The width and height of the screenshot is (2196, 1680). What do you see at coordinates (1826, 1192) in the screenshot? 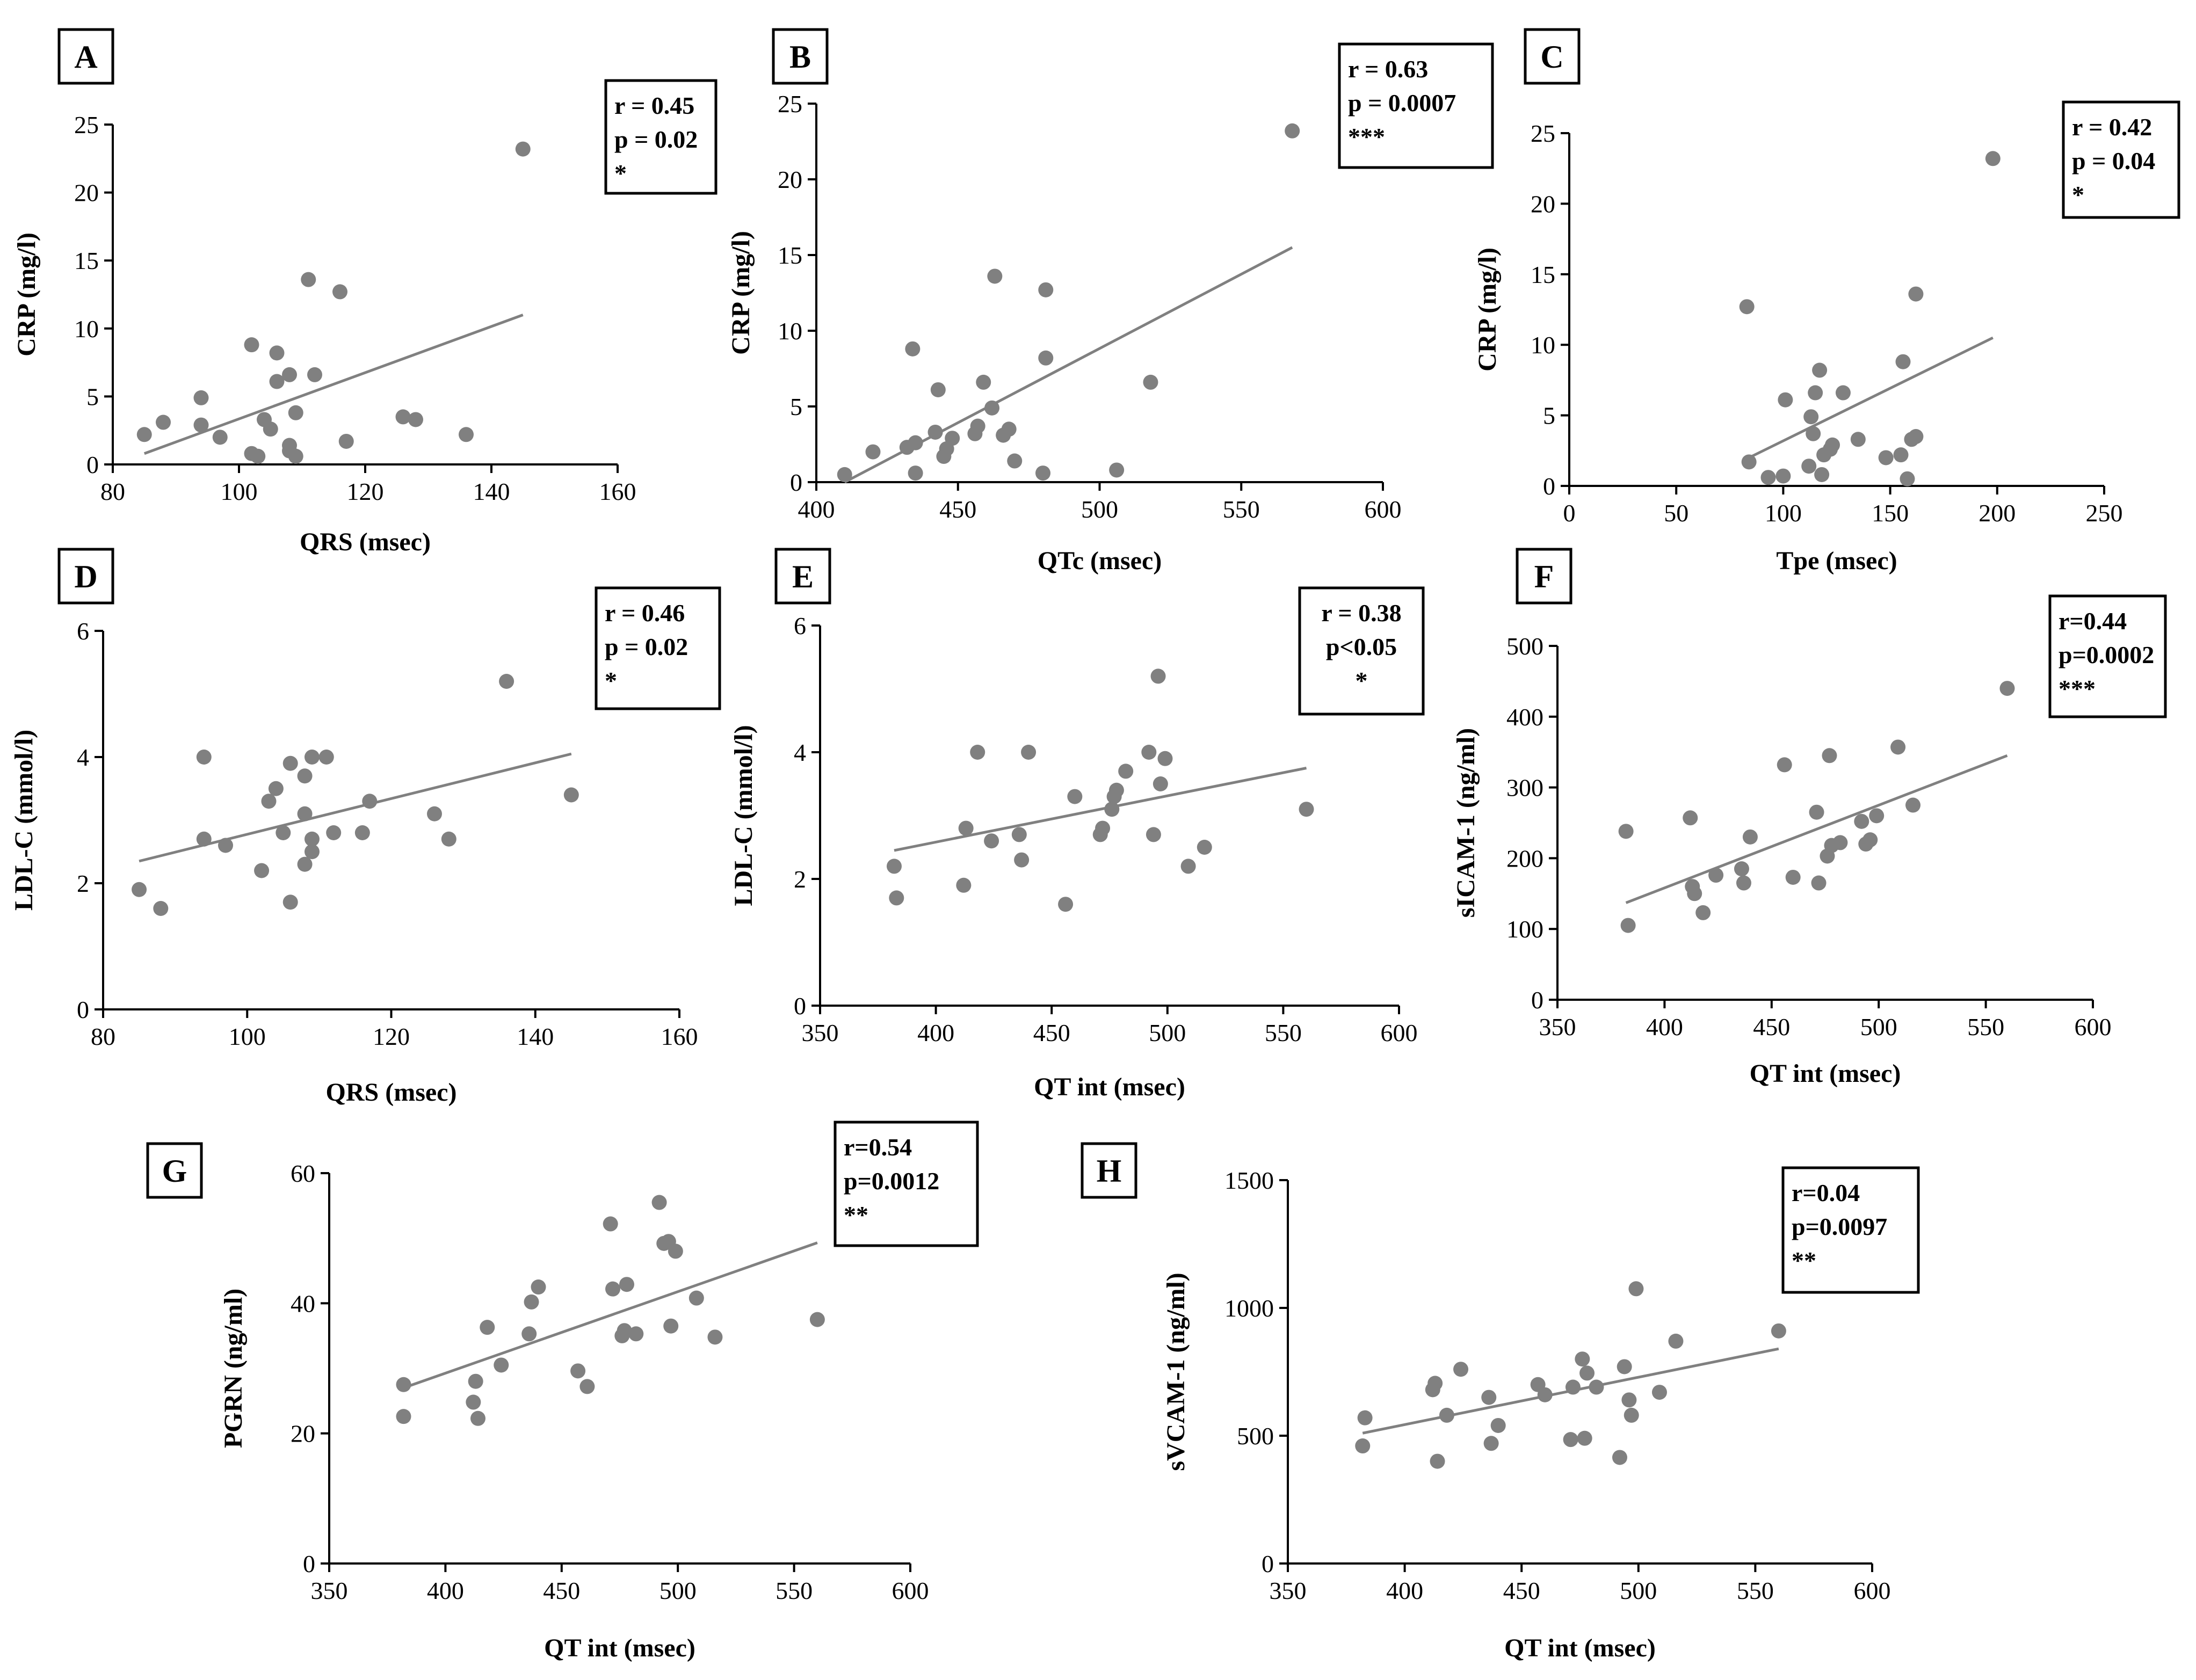
I see `stats-line: r=0.04` at bounding box center [1826, 1192].